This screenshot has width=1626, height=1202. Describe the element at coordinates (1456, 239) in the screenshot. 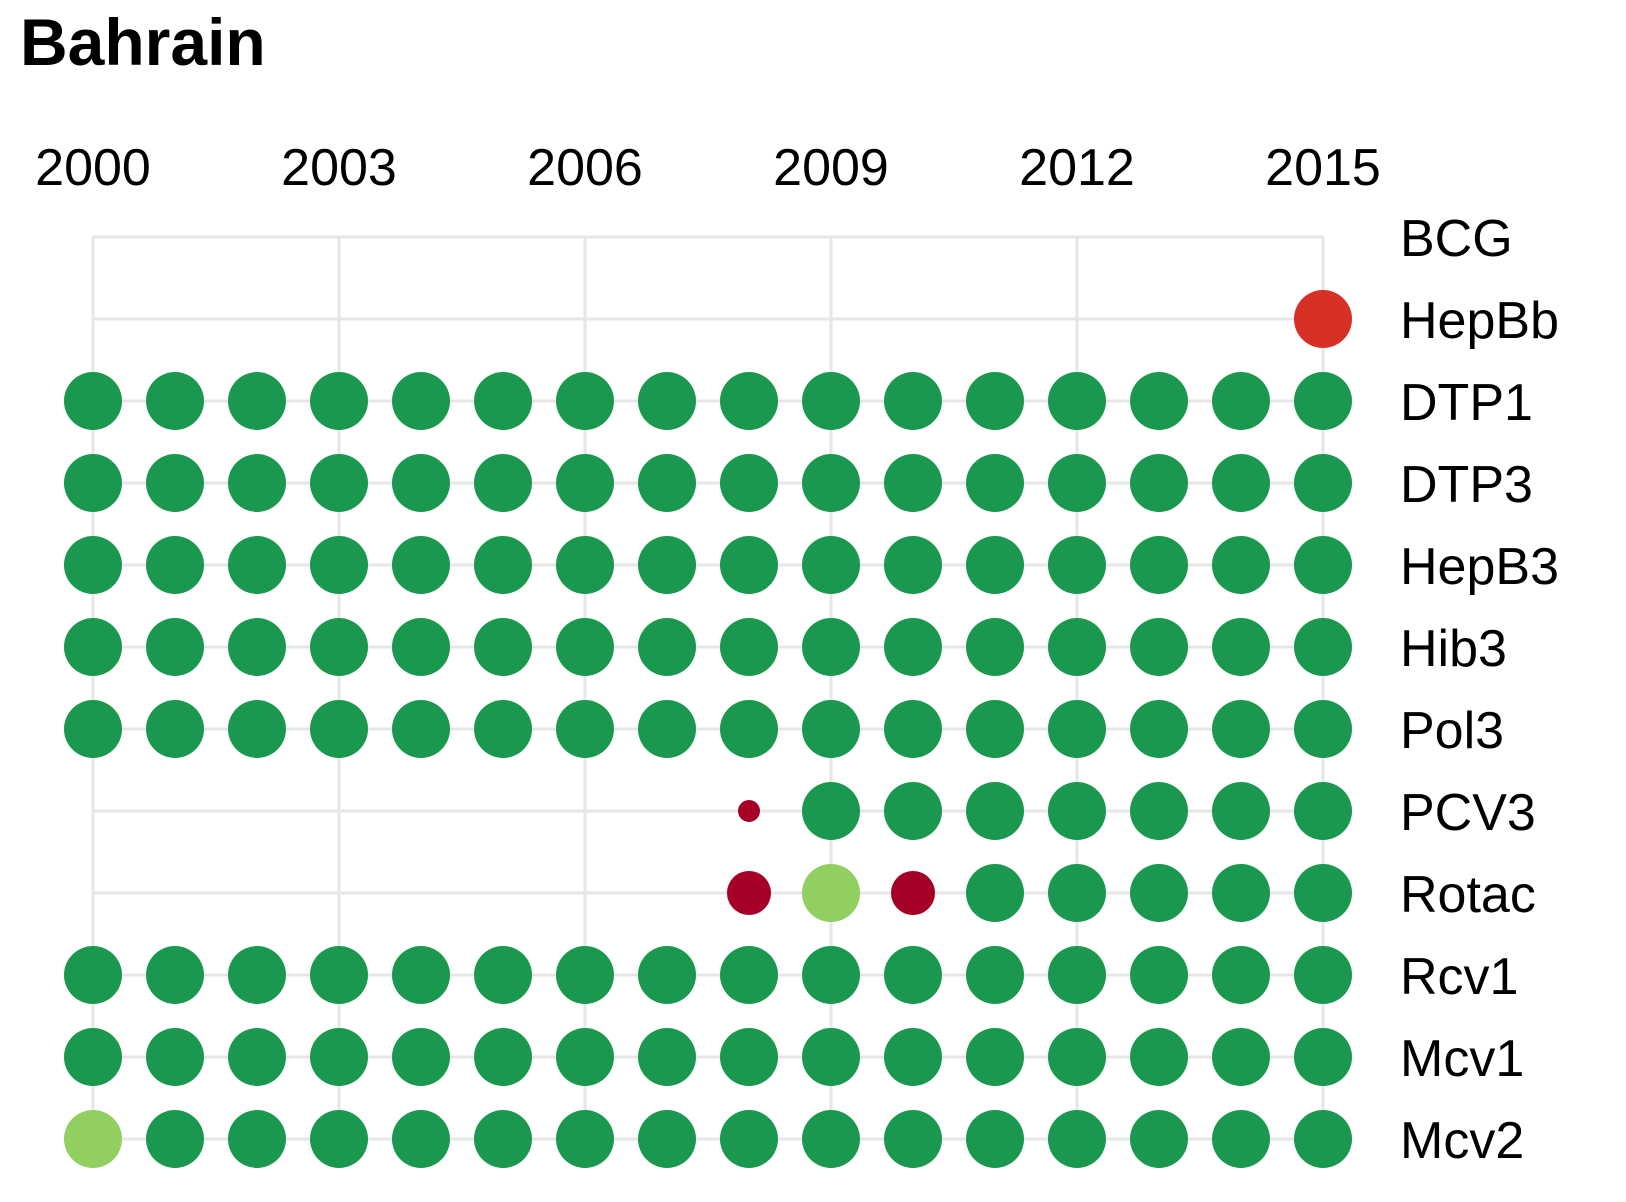

I see `row-label-bcg: BCG` at that location.